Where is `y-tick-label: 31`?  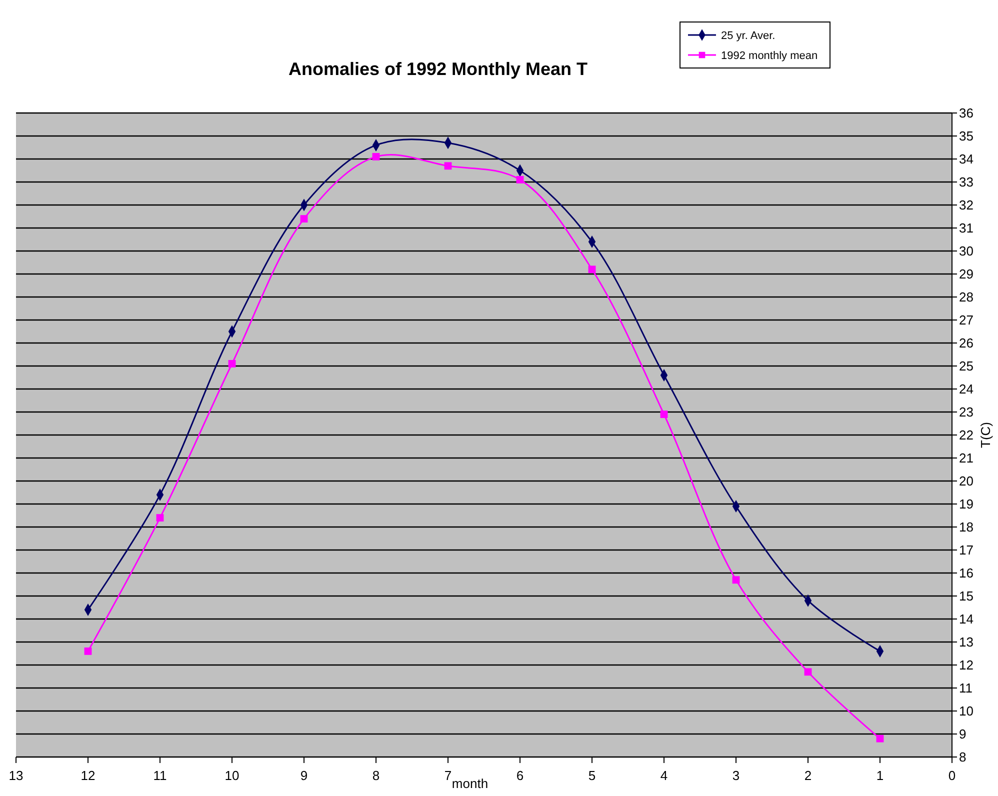
y-tick-label: 31 is located at coordinates (966, 228).